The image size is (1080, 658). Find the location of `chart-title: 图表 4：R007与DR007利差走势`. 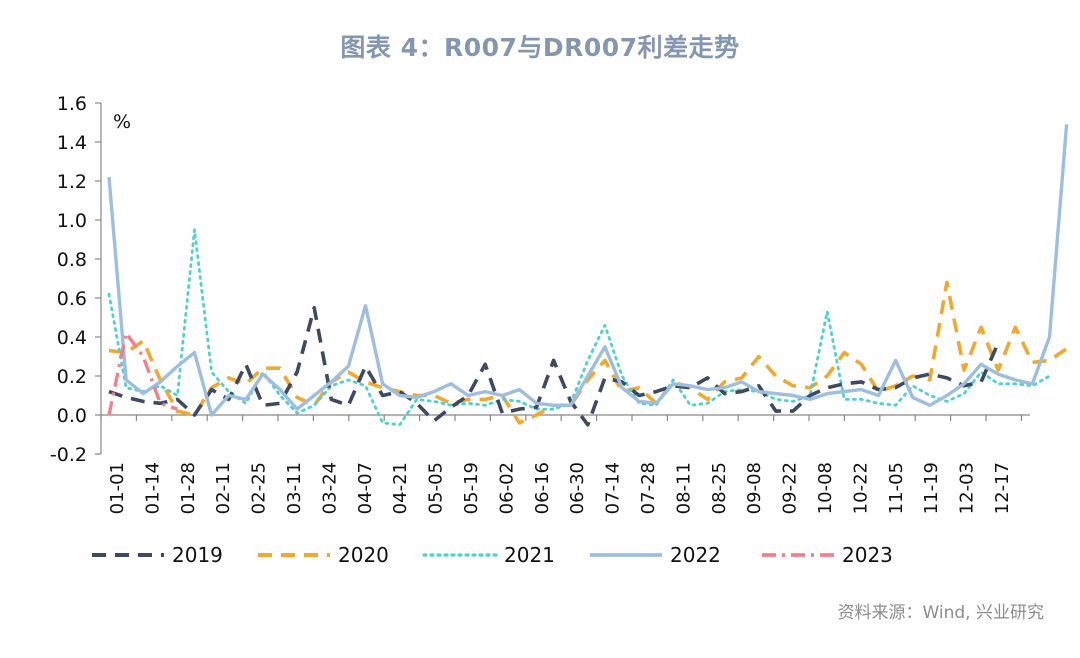

chart-title: 图表 4：R007与DR007利差走势 is located at coordinates (540, 47).